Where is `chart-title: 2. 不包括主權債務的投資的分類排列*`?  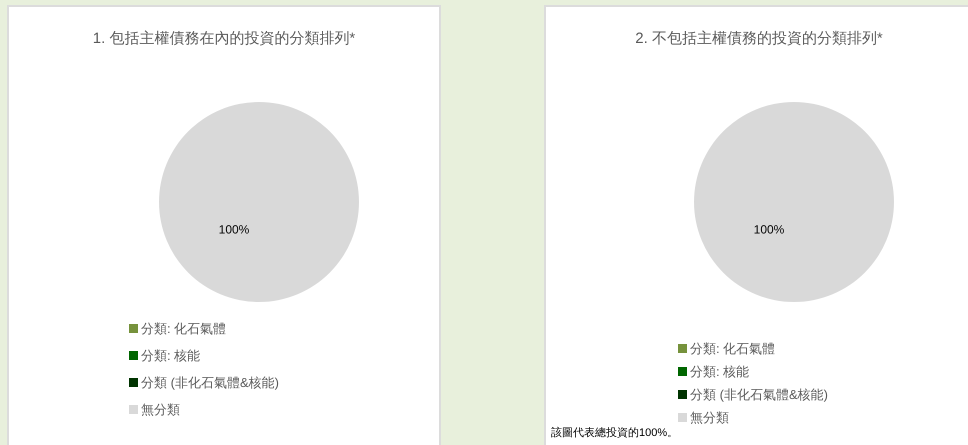 chart-title: 2. 不包括主權債務的投資的分類排列* is located at coordinates (759, 38).